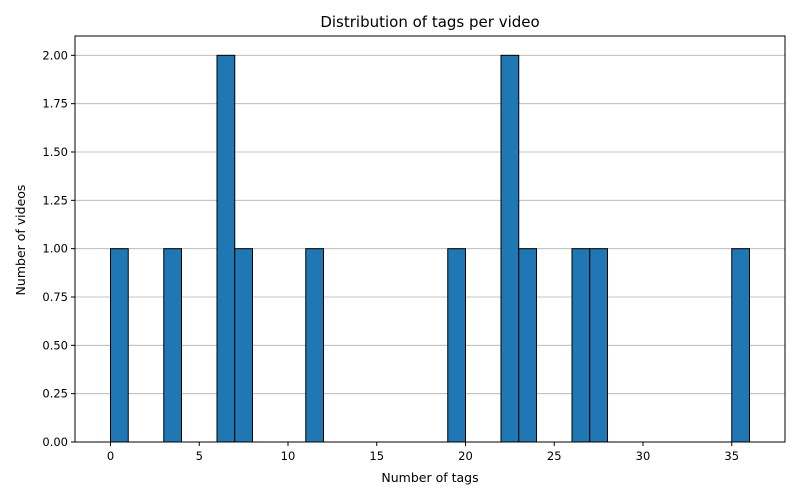 The height and width of the screenshot is (500, 800). What do you see at coordinates (55, 442) in the screenshot?
I see `y-tick-label-0: 0.00` at bounding box center [55, 442].